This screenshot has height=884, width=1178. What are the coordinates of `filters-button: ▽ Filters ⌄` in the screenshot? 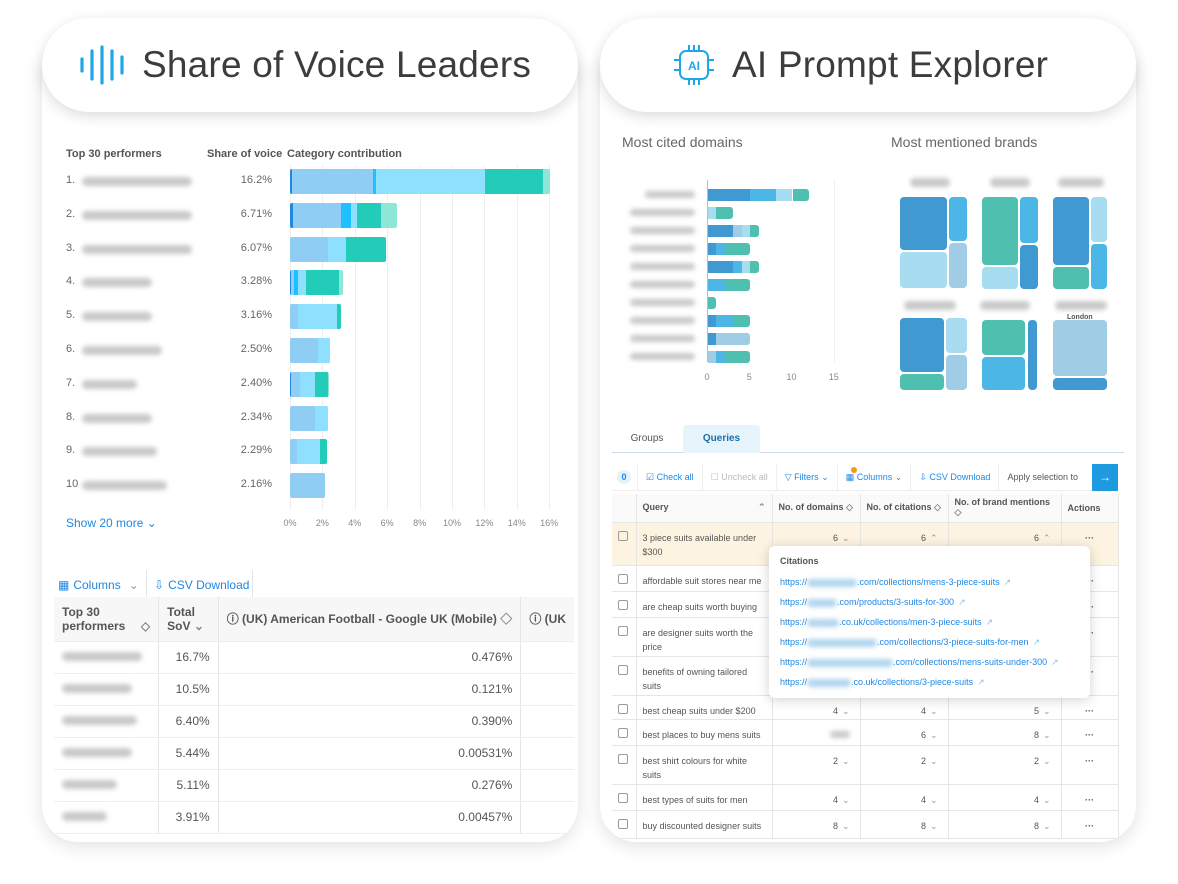 It's located at (806, 477).